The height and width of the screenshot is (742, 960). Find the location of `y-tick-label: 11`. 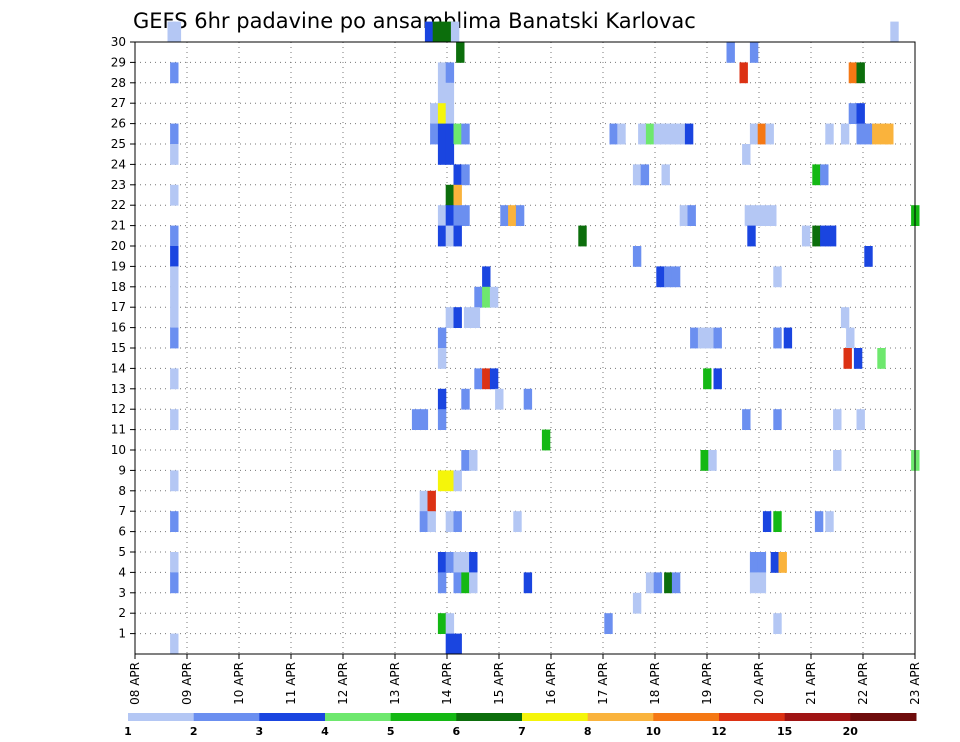

y-tick-label: 11 is located at coordinates (118, 430).